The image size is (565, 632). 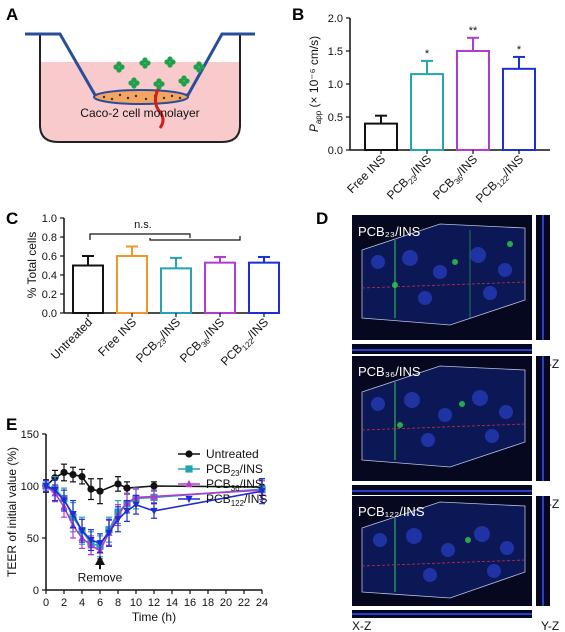 I want to click on remove-label: Remove, so click(x=100, y=578).